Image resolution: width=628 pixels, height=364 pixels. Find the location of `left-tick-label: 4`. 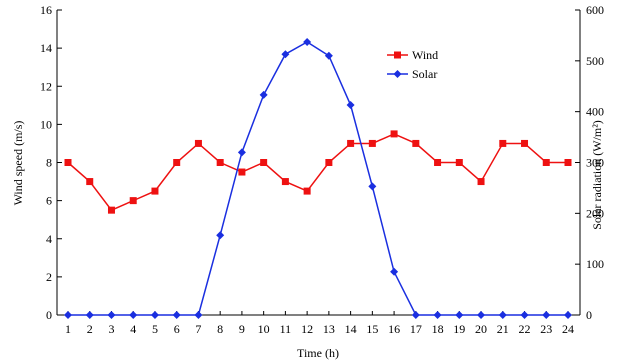

left-tick-label: 4 is located at coordinates (49, 239).